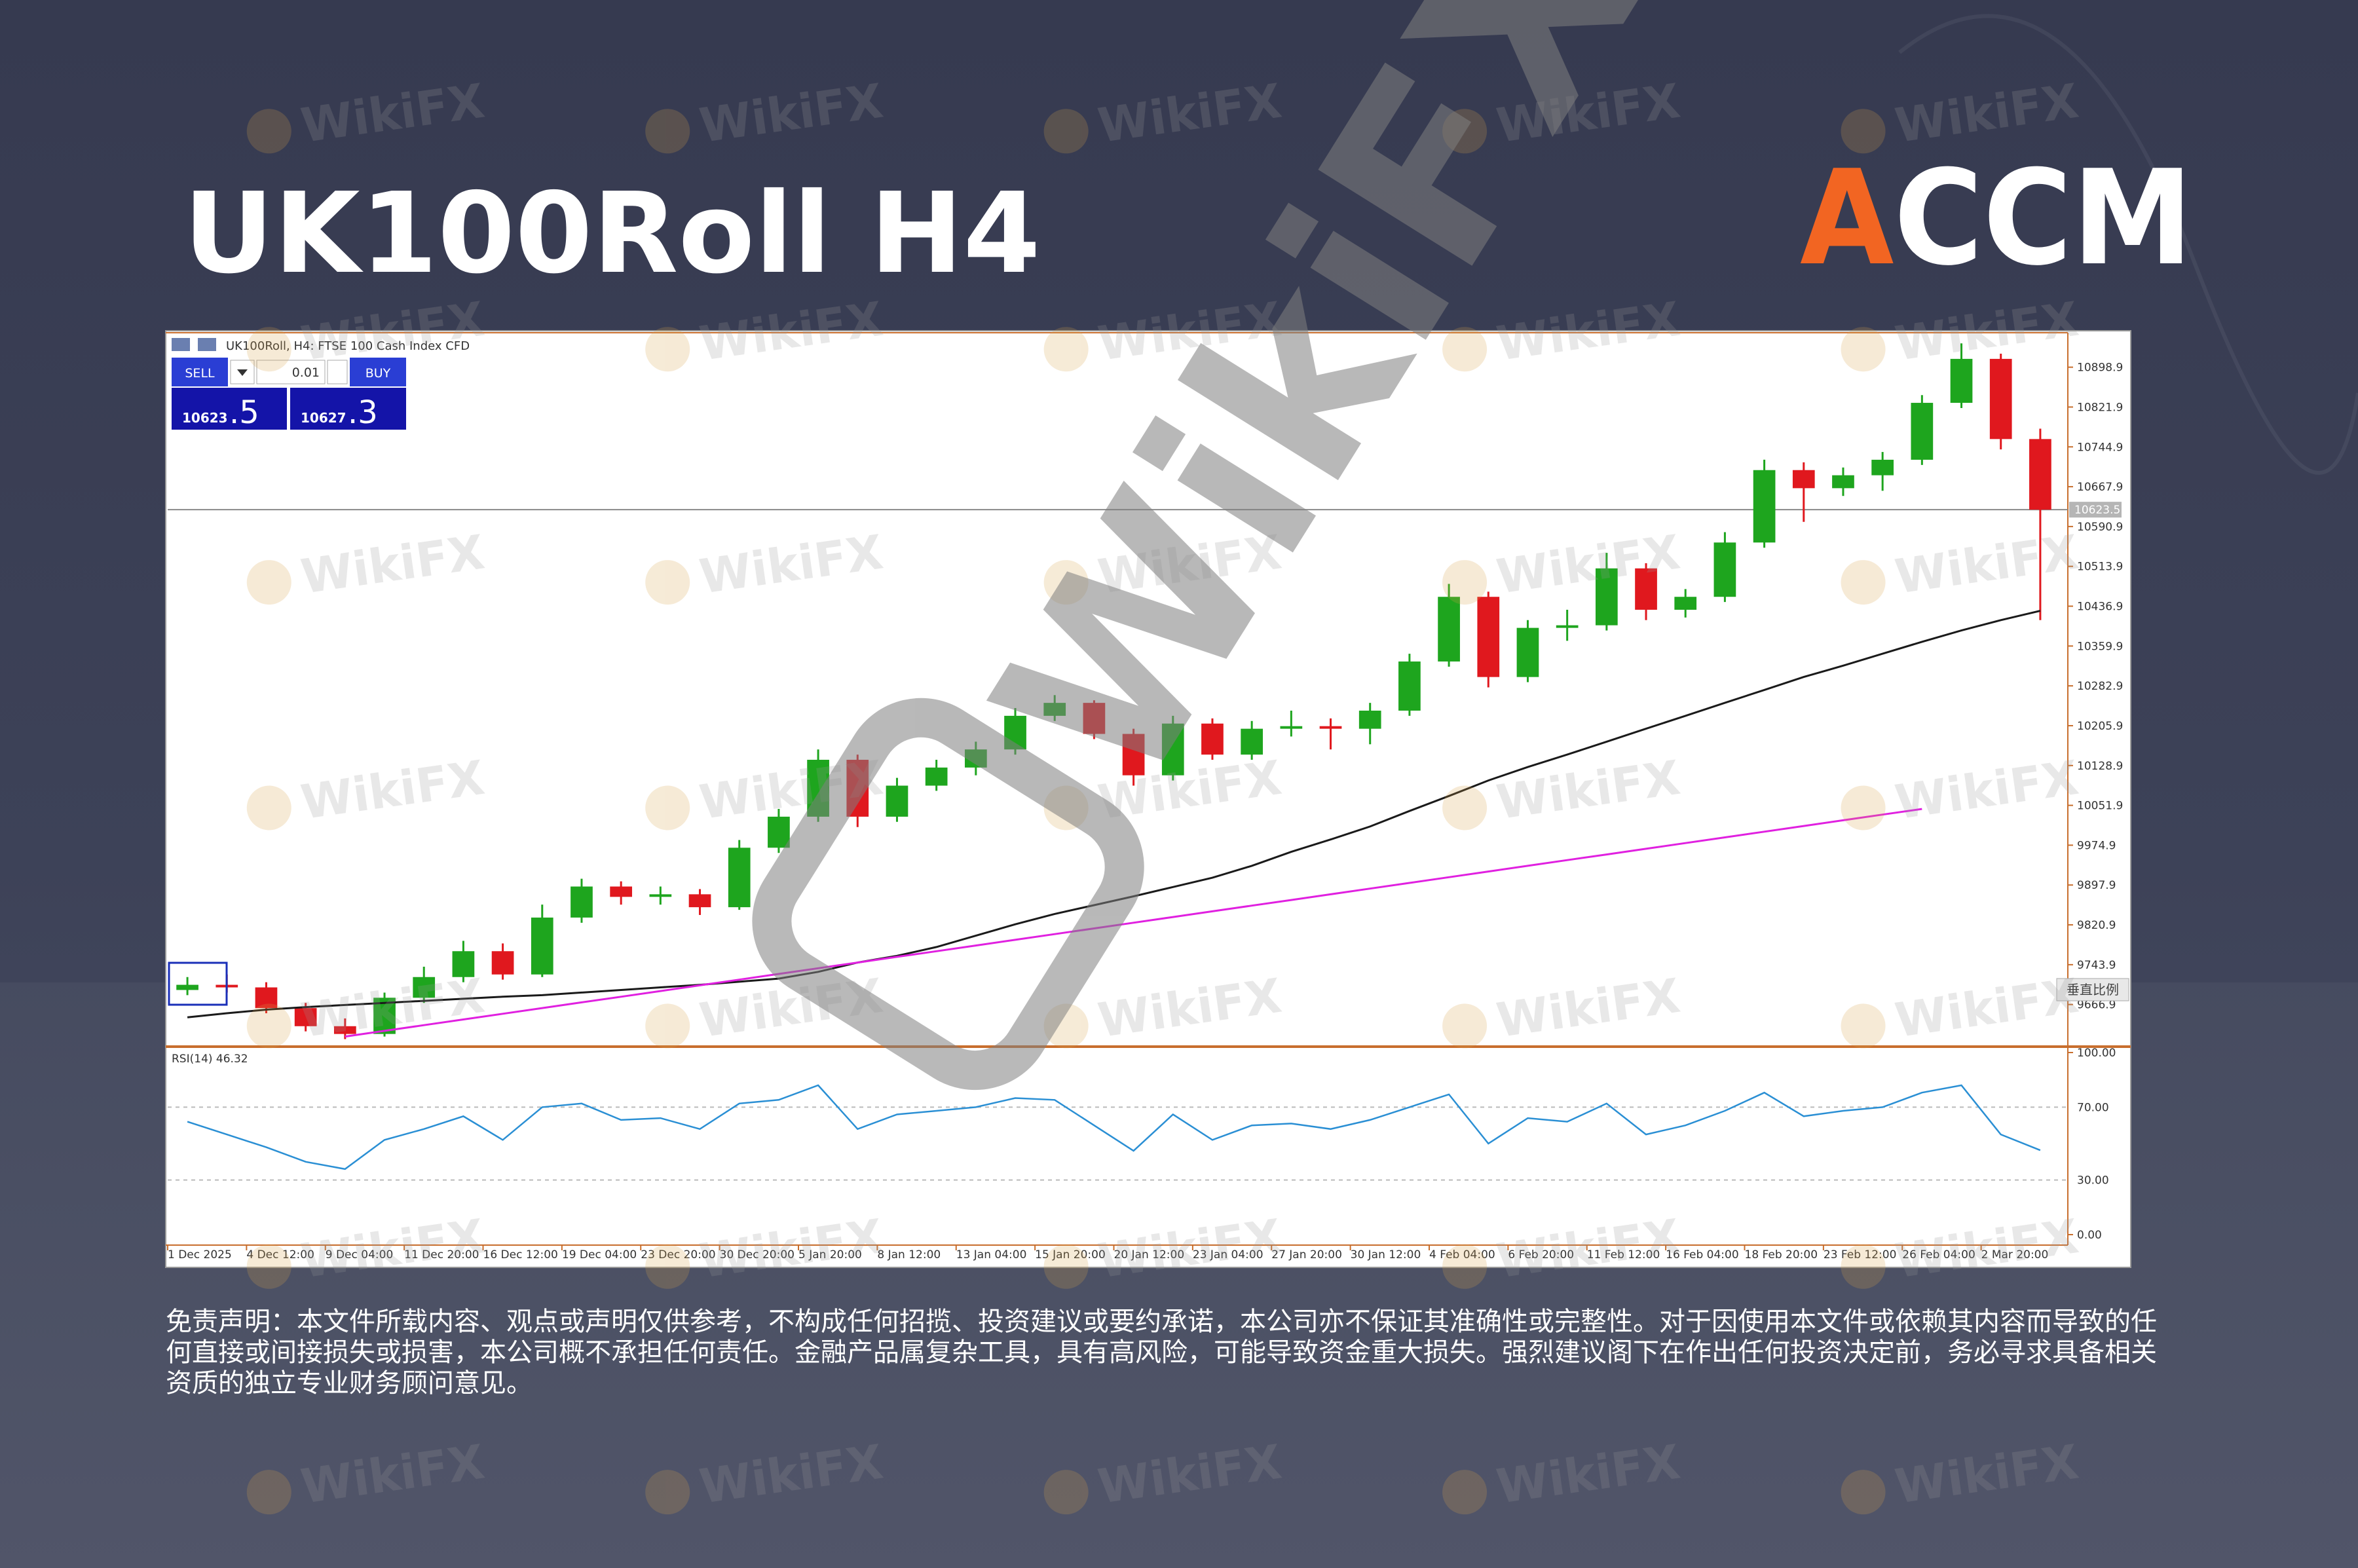 This screenshot has height=1568, width=2358. I want to click on x-tick-label: 23 Jan 04:00, so click(1228, 1254).